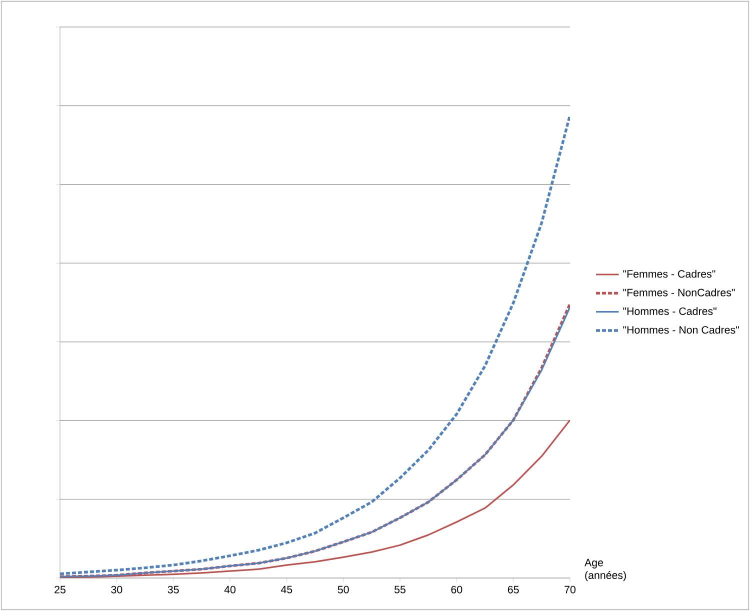 The image size is (750, 611). I want to click on legend-label: "Femmes - NonCadres", so click(679, 292).